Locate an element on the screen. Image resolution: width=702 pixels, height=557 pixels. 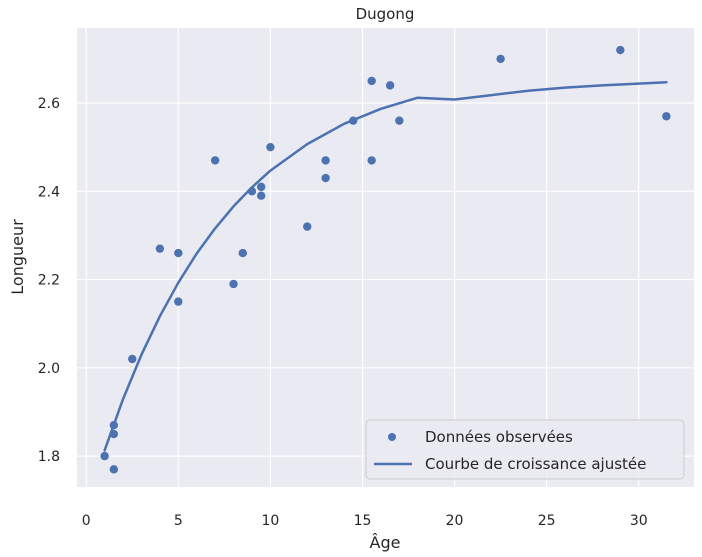
x-ticks: 0 5 10 15 20 25 30 is located at coordinates (365, 521).